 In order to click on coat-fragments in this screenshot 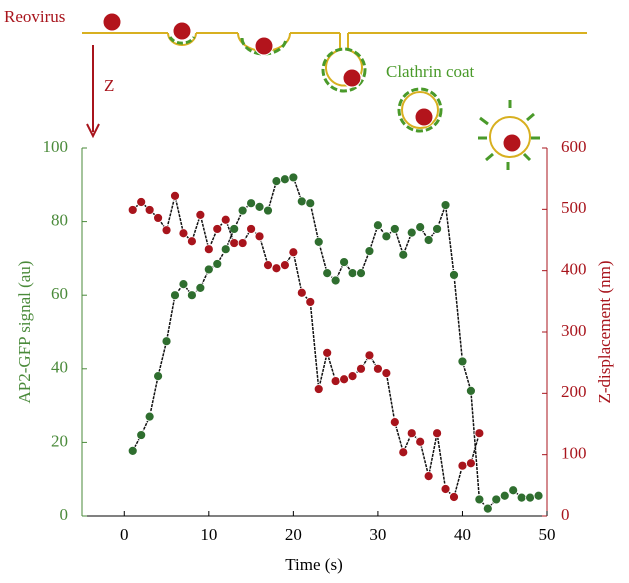, I will do `click(509, 135)`.